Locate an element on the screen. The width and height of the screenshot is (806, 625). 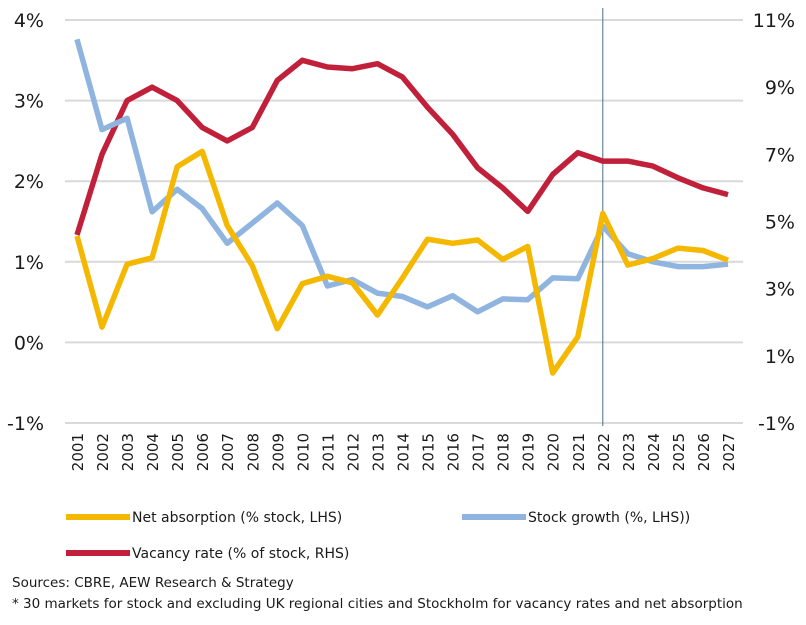
x-tick-label: 2023 is located at coordinates (629, 452).